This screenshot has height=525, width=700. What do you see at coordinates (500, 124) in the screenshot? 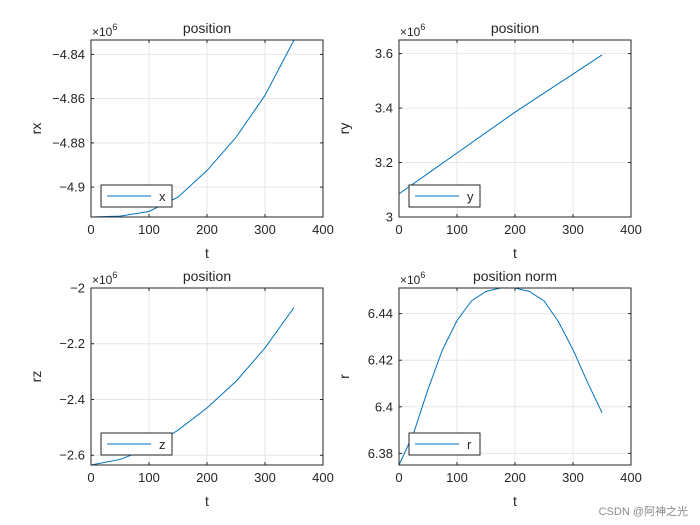
I see `series-line-y` at bounding box center [500, 124].